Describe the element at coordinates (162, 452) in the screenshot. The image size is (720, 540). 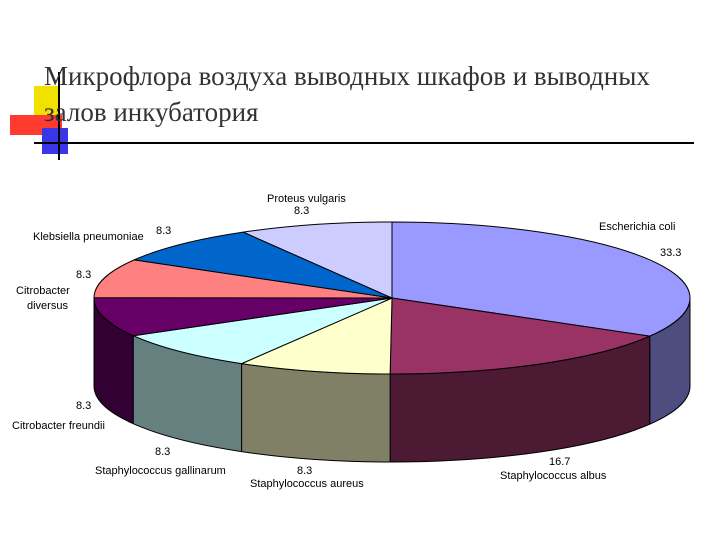
I see `slice-value-staphylococcus-gallinarum: 8.3` at that location.